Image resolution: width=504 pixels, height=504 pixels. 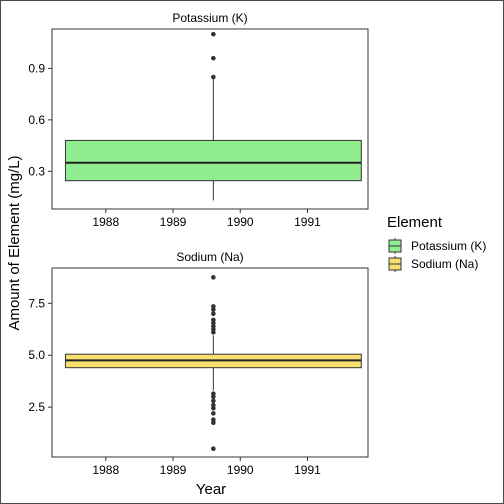 I want to click on panel-1-x-tick-label: 1989, so click(x=173, y=222).